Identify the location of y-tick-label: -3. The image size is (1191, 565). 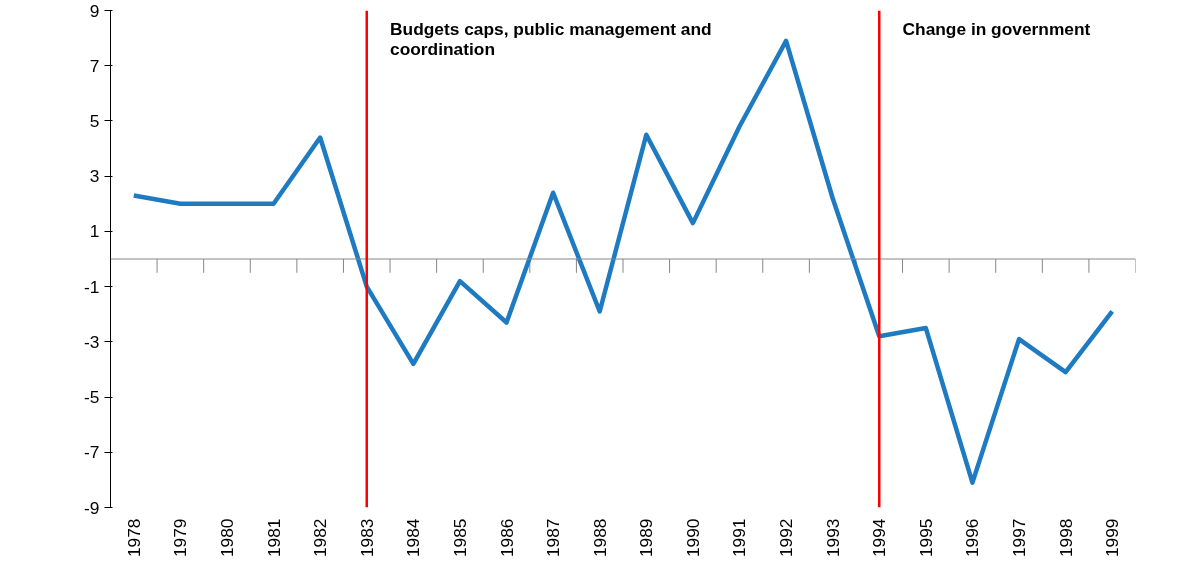
(92, 341).